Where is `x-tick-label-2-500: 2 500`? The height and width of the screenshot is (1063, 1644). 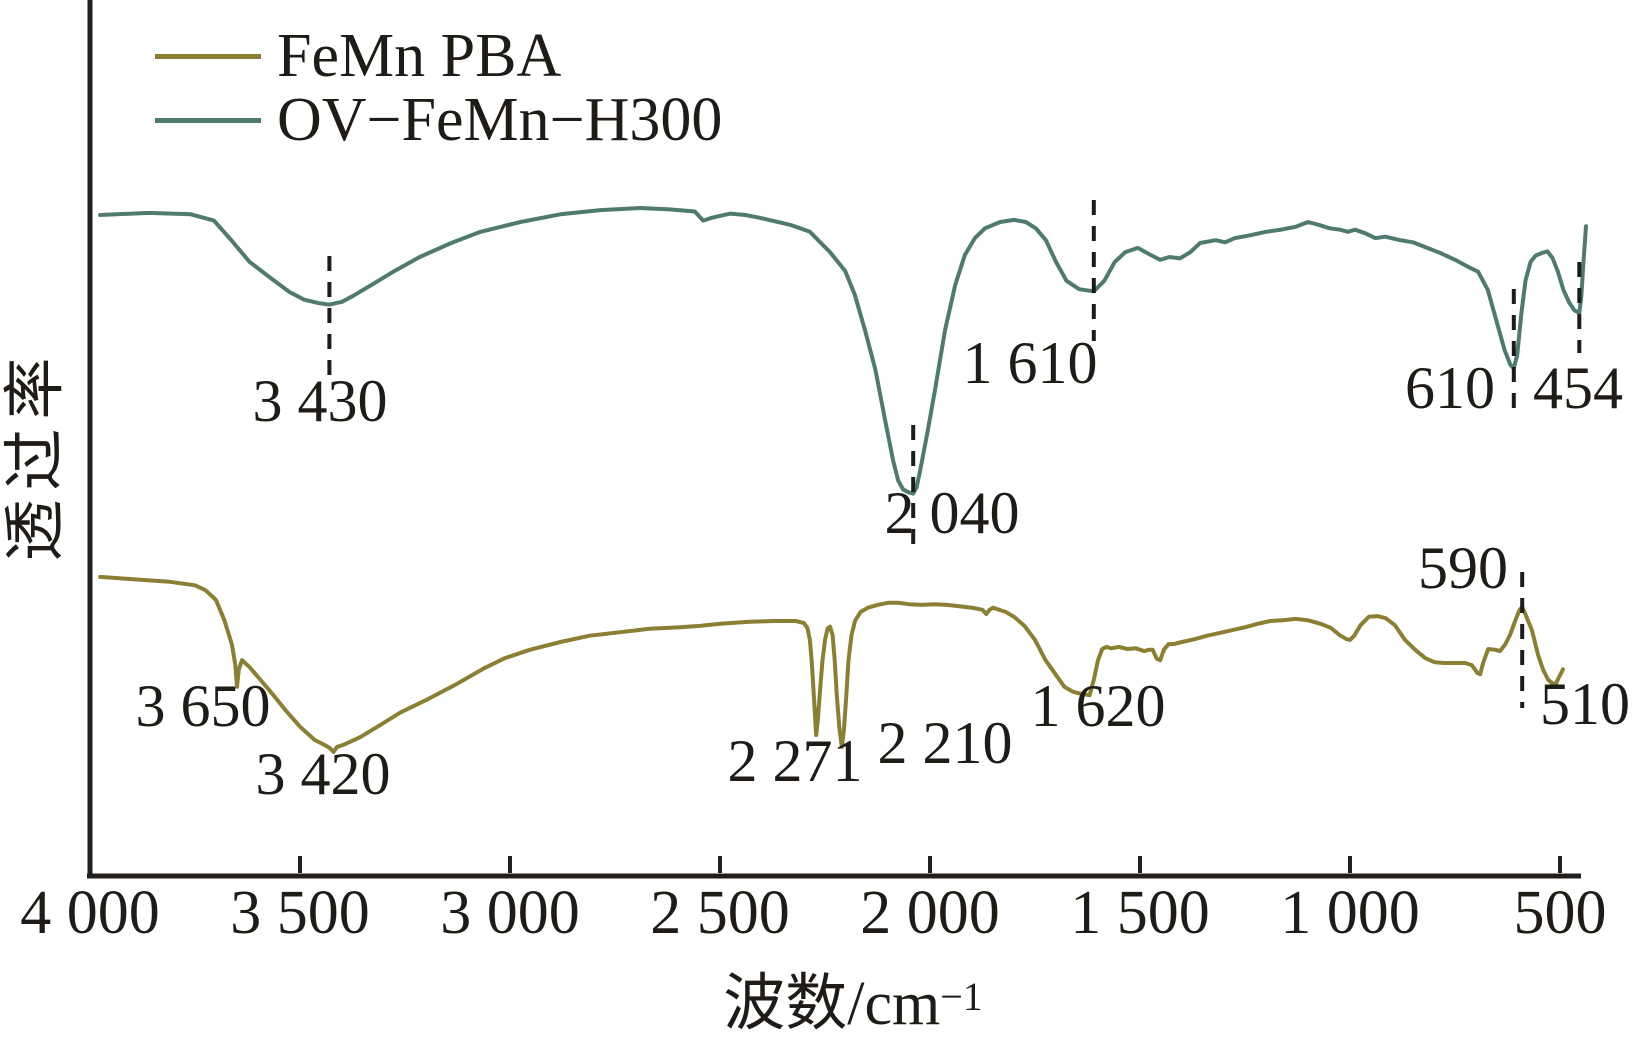 x-tick-label-2-500: 2 500 is located at coordinates (720, 913).